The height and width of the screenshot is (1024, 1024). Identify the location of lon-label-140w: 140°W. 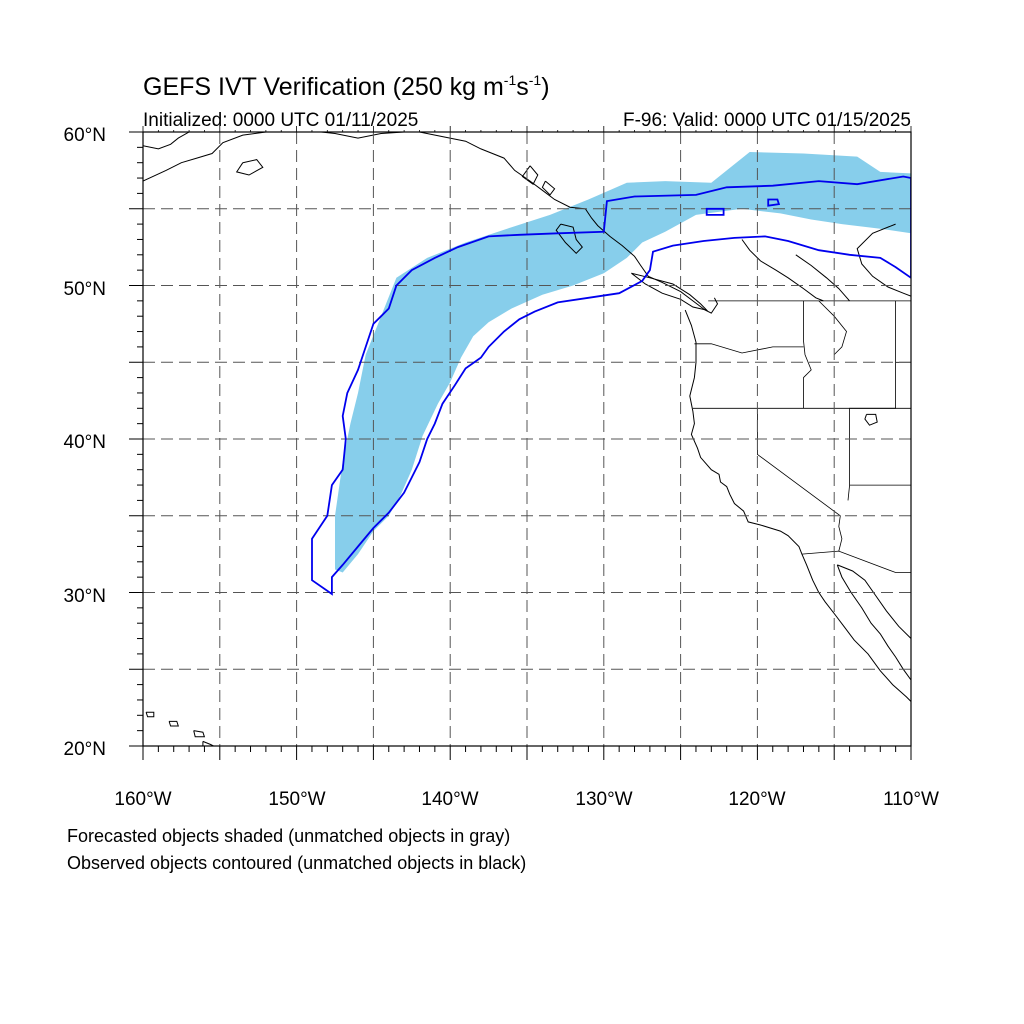
(449, 799).